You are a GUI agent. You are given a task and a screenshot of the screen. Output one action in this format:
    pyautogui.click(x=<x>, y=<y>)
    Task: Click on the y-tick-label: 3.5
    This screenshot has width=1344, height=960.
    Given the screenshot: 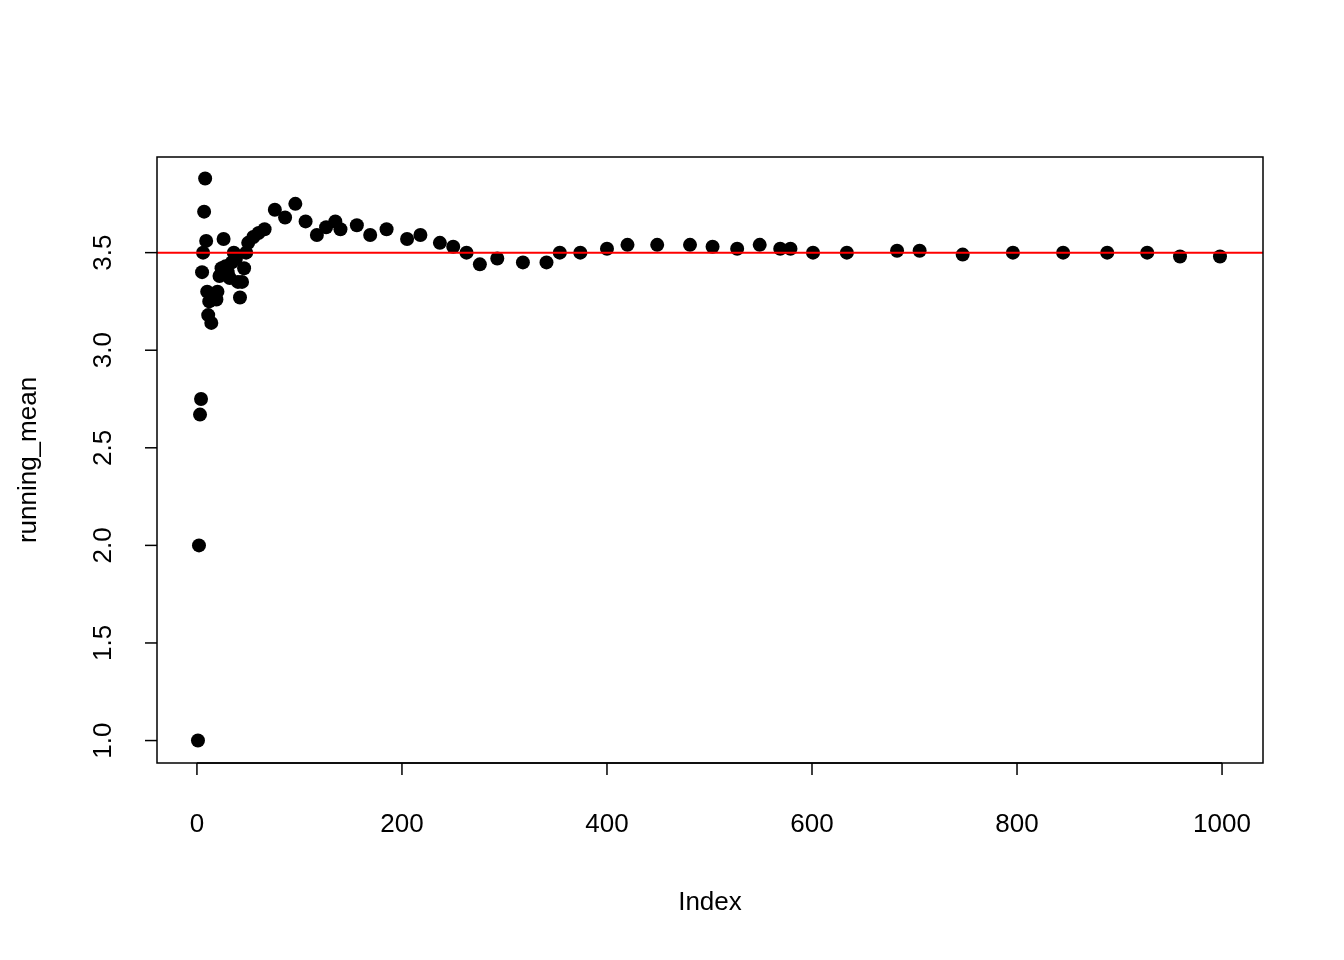 What is the action you would take?
    pyautogui.click(x=102, y=252)
    